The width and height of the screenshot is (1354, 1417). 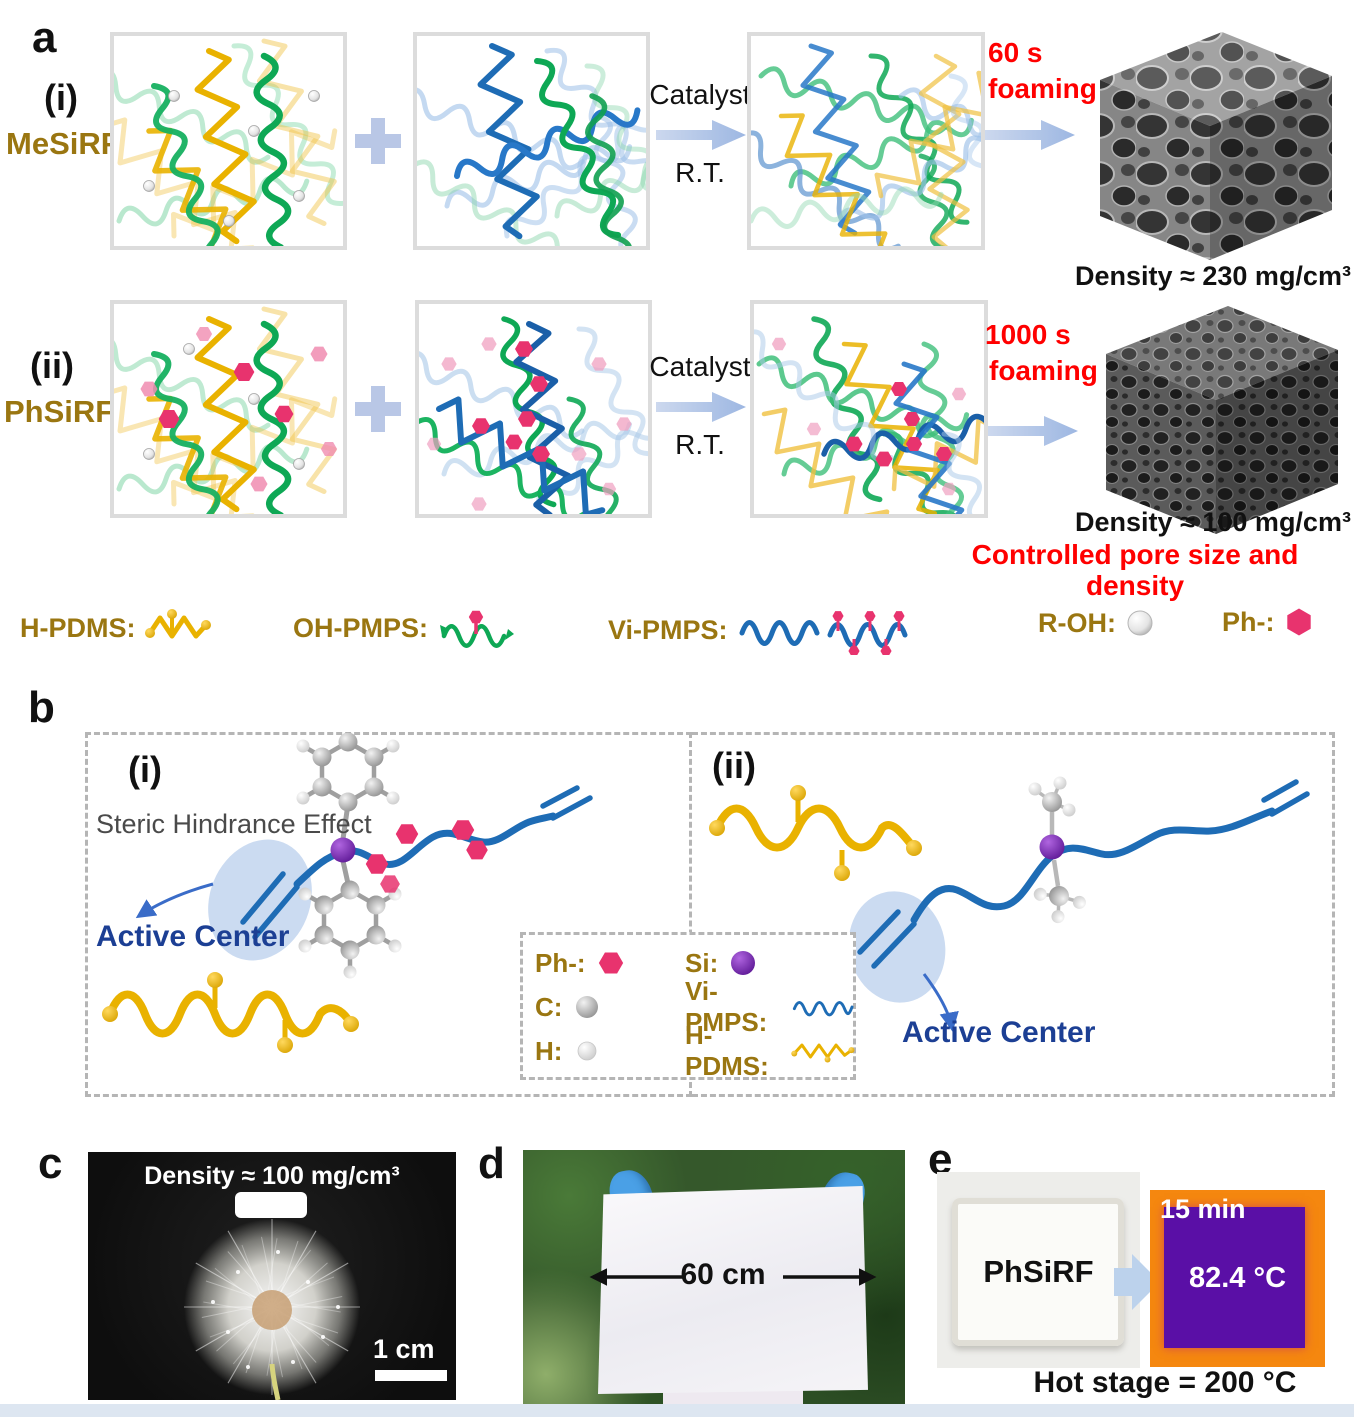 What do you see at coordinates (50, 1163) in the screenshot?
I see `panel-c-label: c` at bounding box center [50, 1163].